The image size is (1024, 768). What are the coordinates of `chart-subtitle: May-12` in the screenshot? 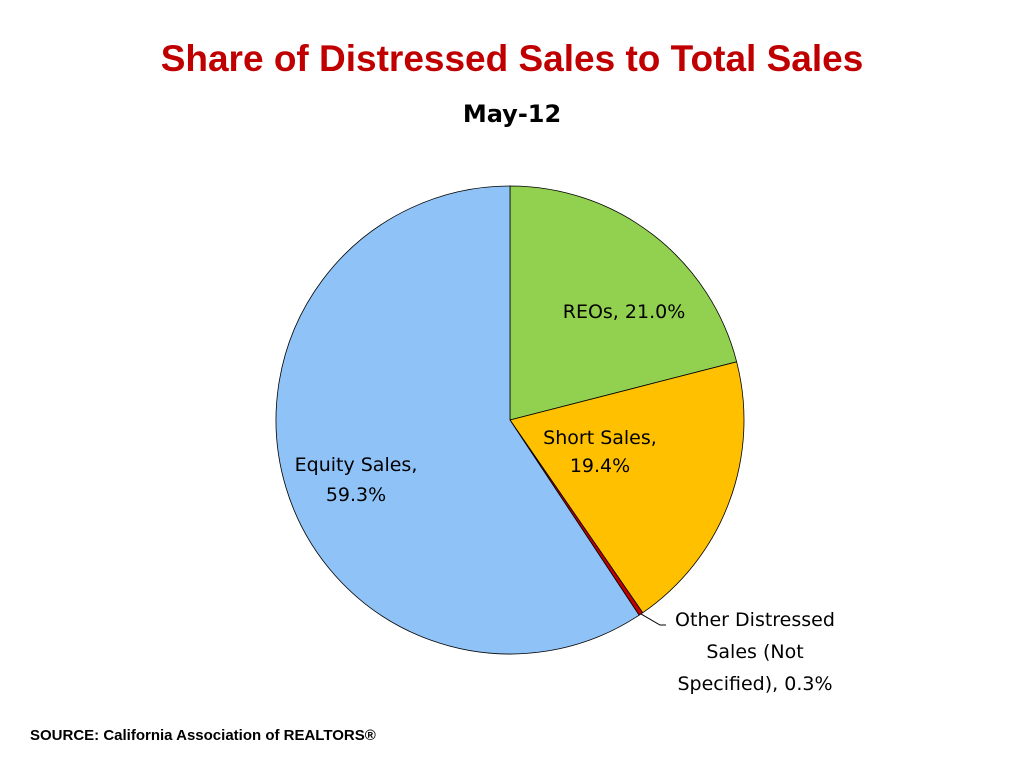 It's located at (512, 114).